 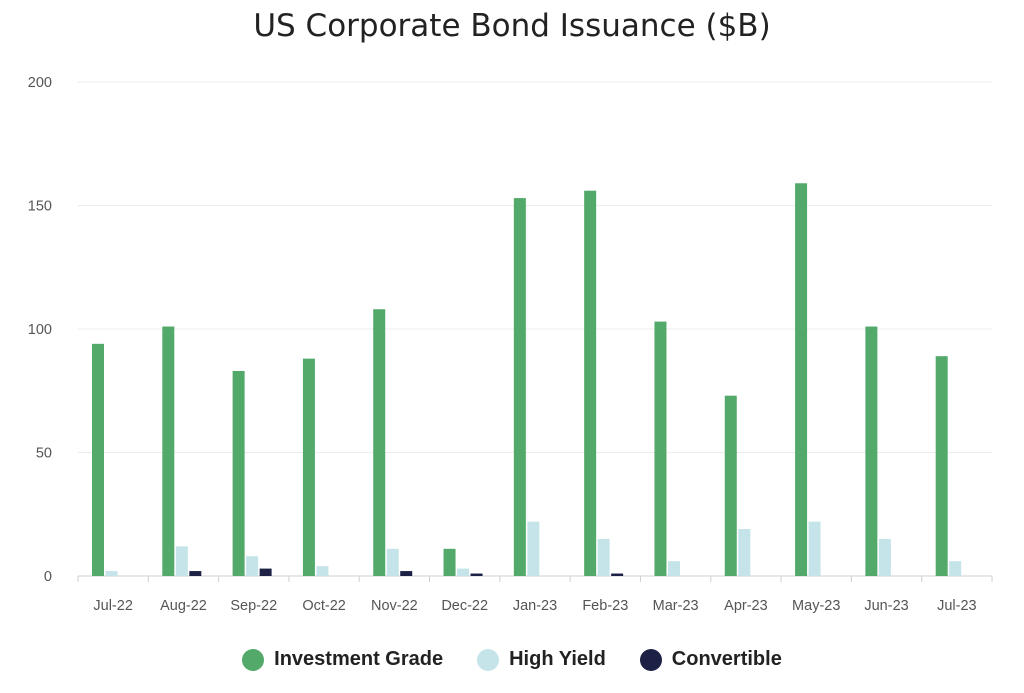 I want to click on legend-swatch-convertible, so click(x=650, y=659).